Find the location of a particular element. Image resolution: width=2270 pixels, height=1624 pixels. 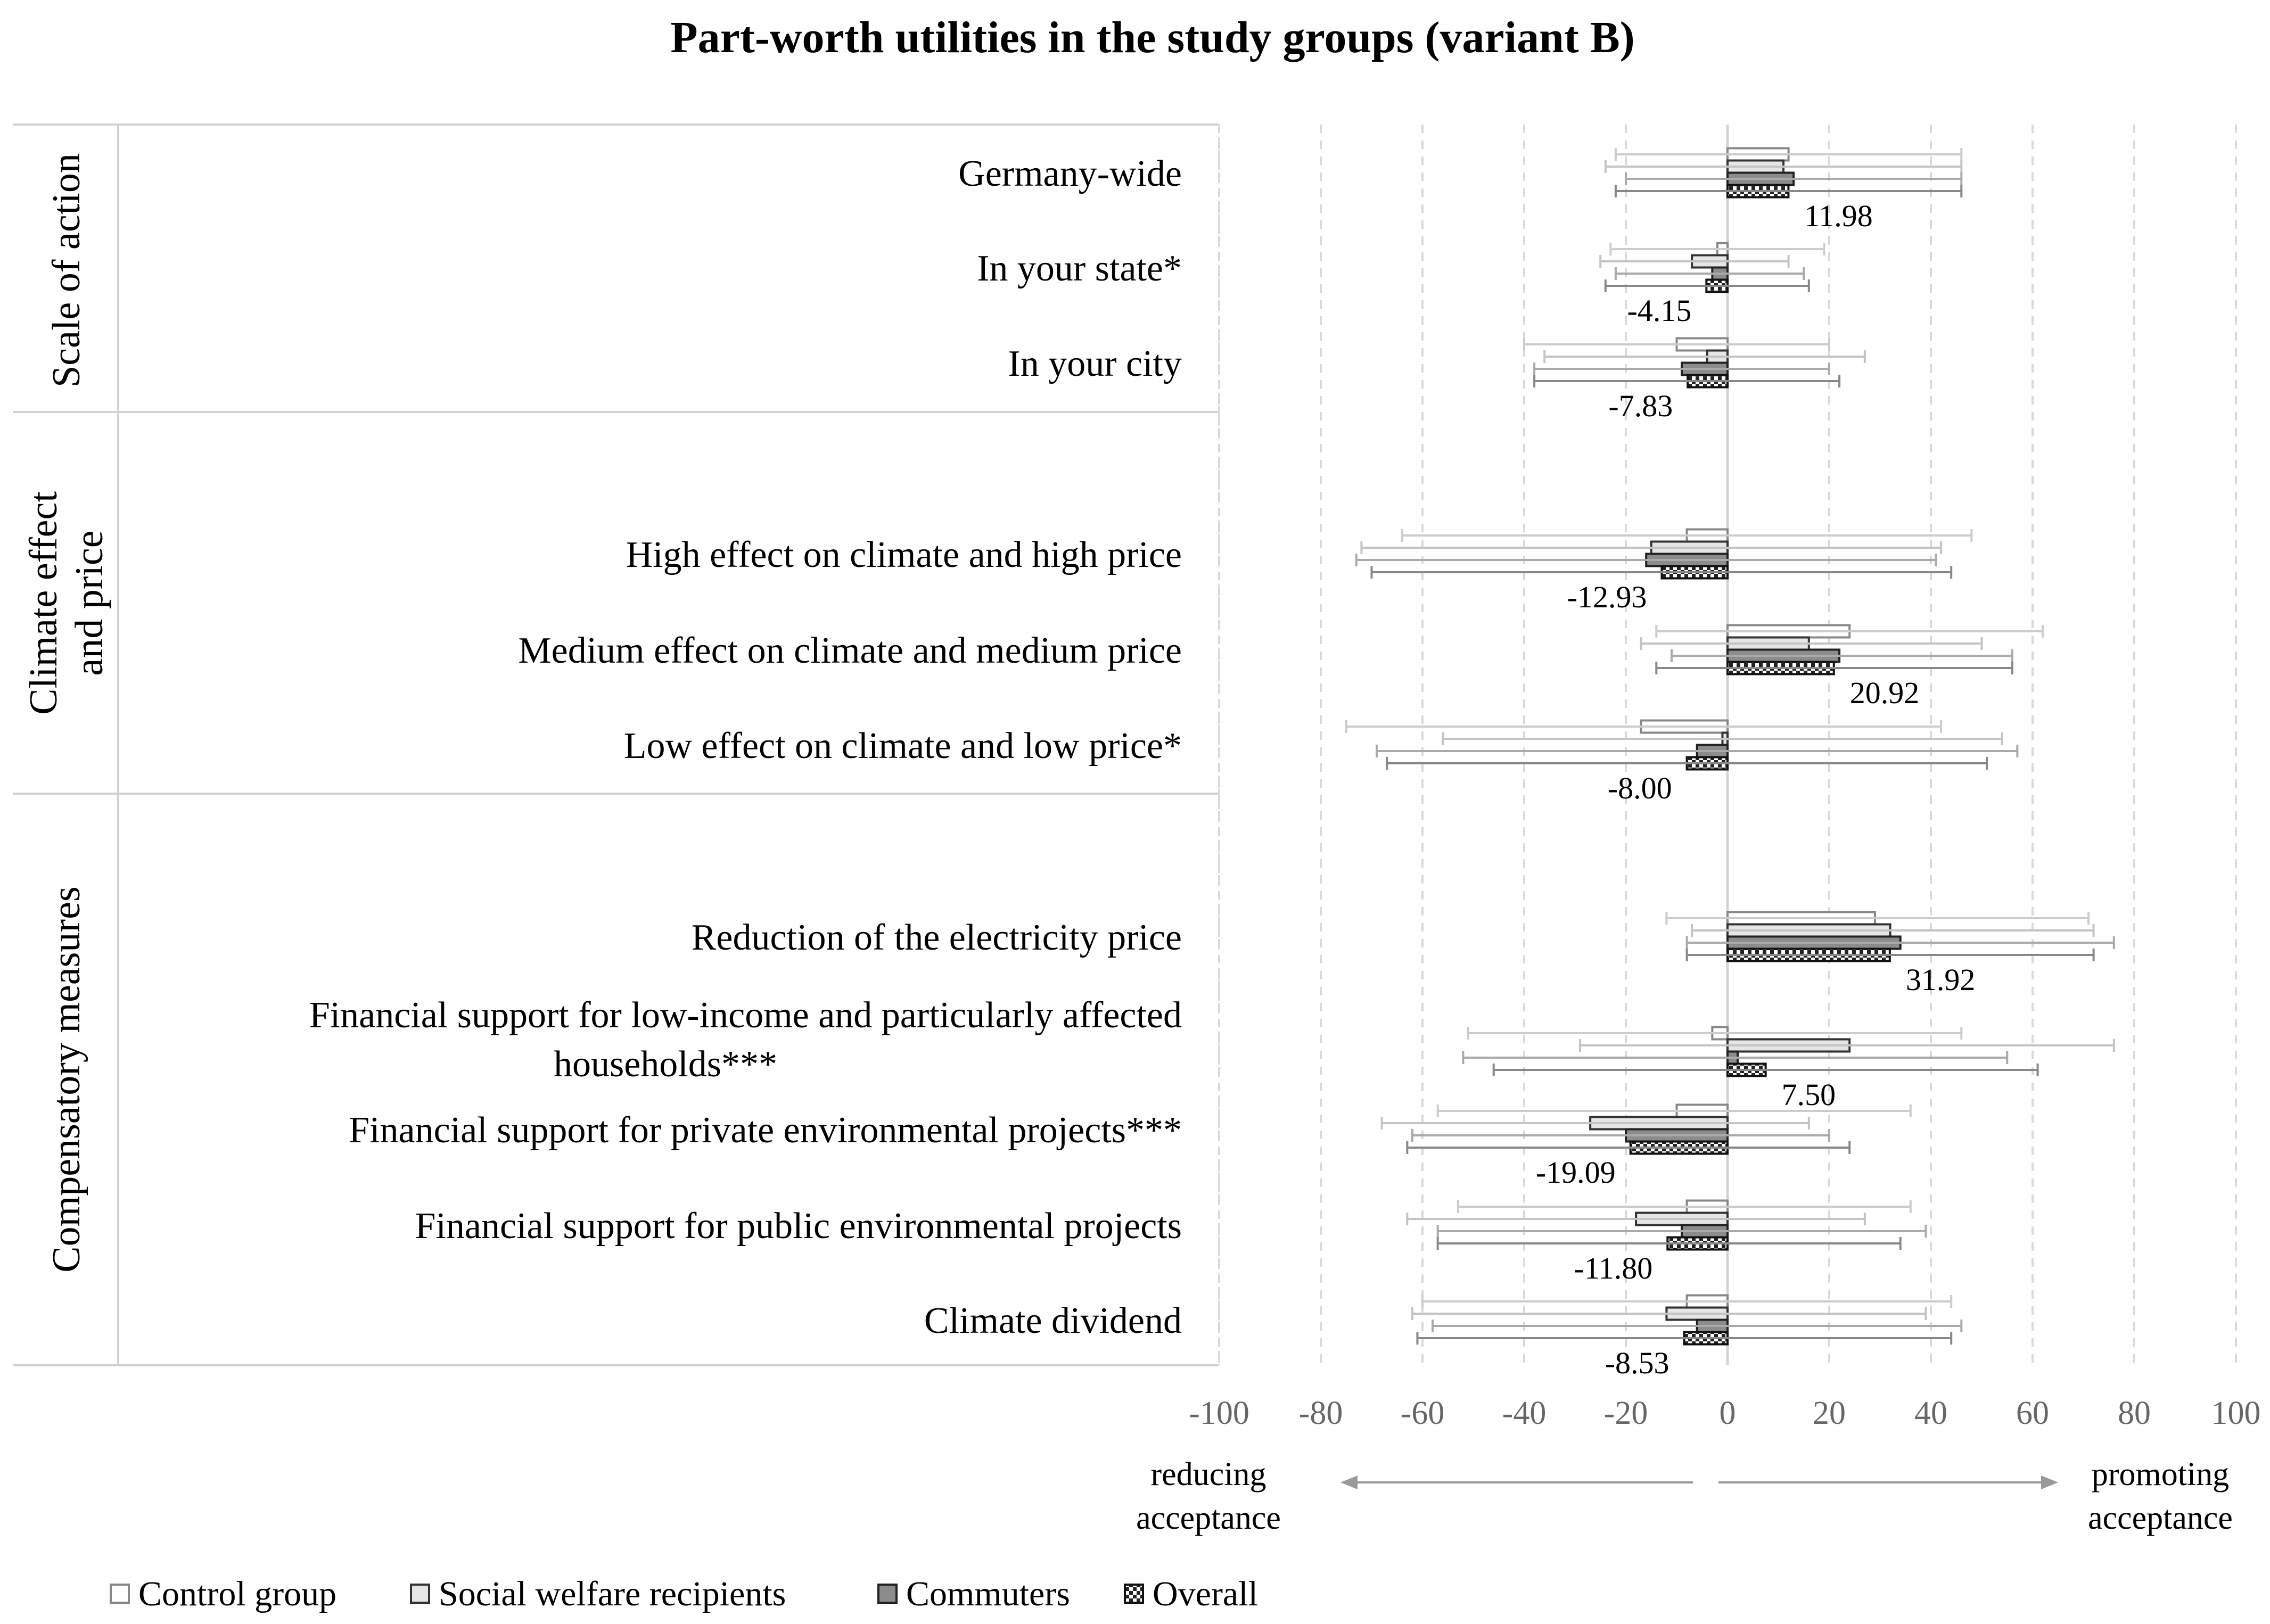

value-label-10: -11.80 is located at coordinates (1613, 1268).